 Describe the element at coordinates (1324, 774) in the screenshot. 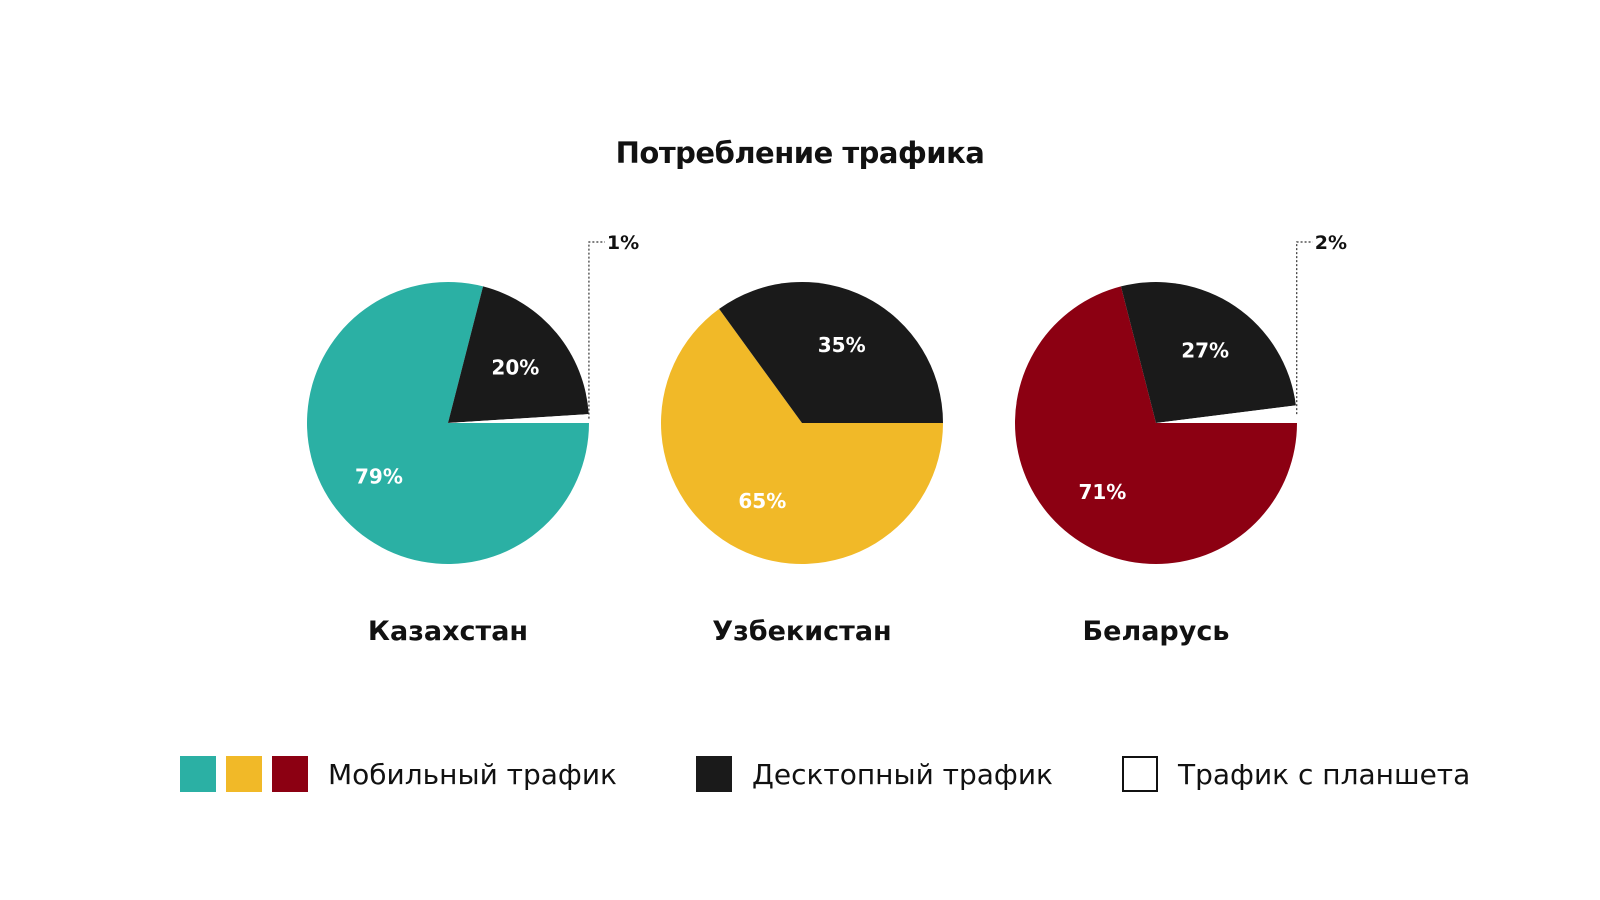

I see `legend-label-tablet: Трафик с планшета` at that location.